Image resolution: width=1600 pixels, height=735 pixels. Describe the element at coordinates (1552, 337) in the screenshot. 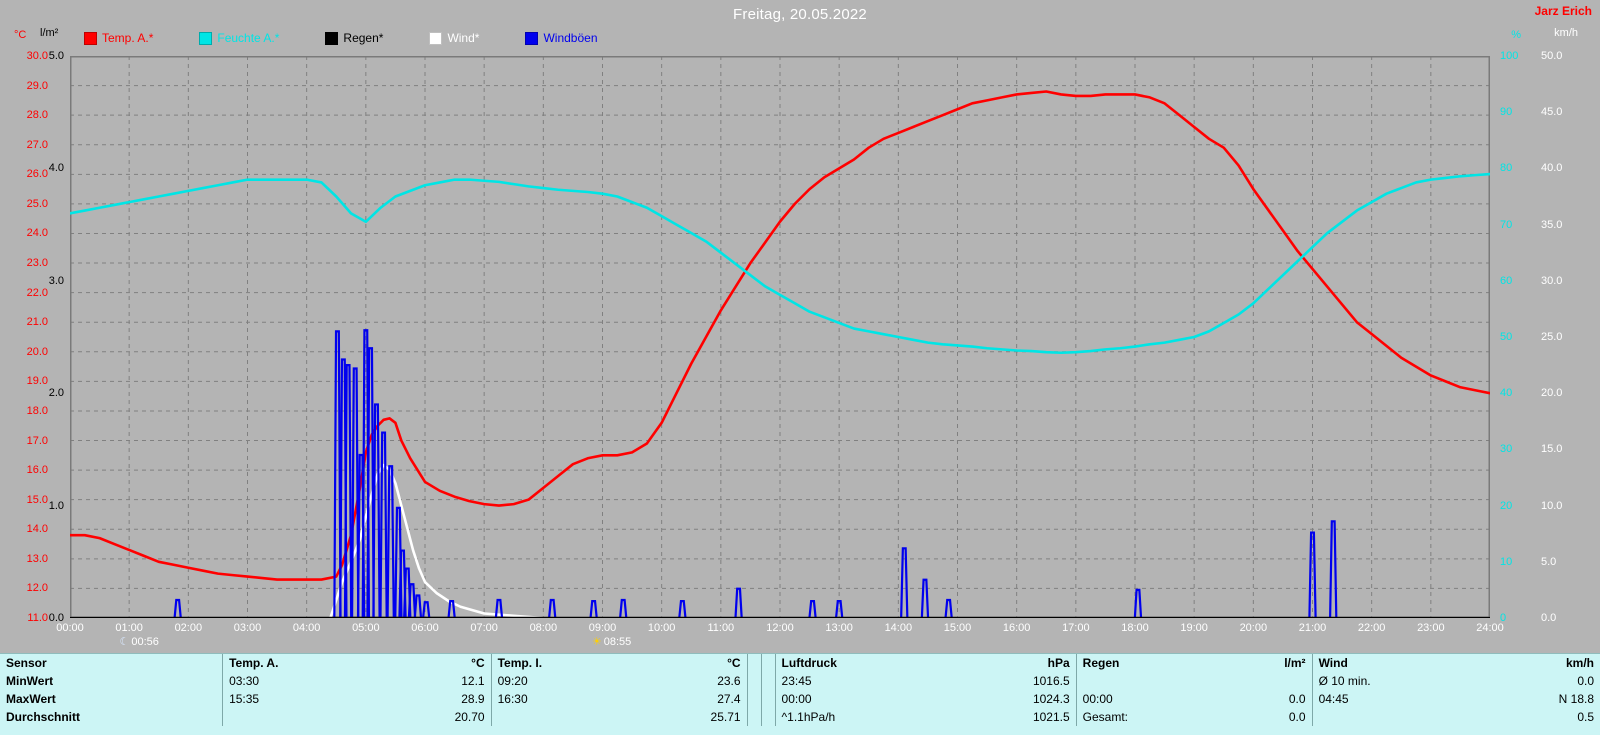

I see `tick-wind-25.0: 25.0` at that location.